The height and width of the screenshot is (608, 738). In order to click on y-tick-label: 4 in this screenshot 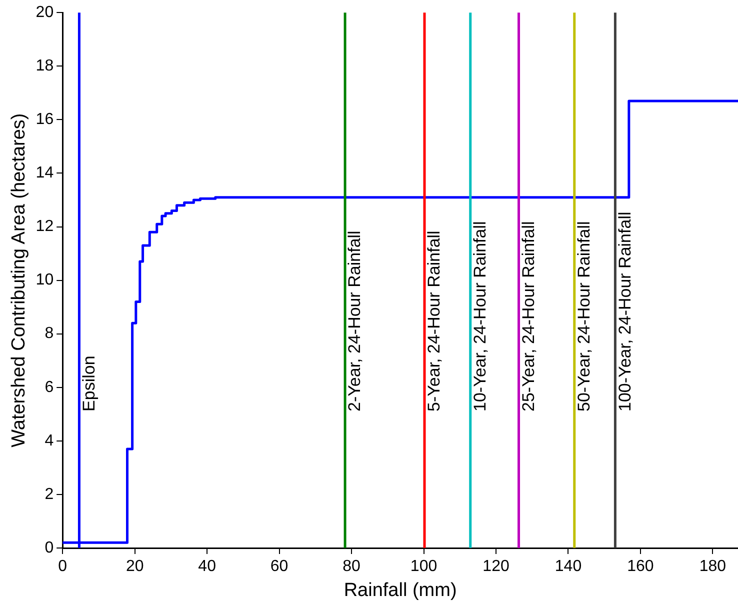, I will do `click(49, 441)`.